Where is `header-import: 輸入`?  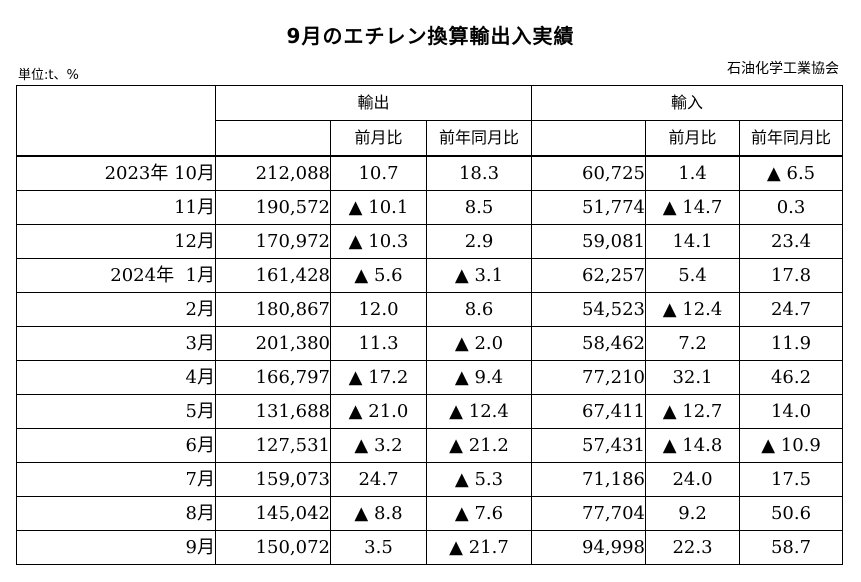
header-import: 輸入 is located at coordinates (687, 103).